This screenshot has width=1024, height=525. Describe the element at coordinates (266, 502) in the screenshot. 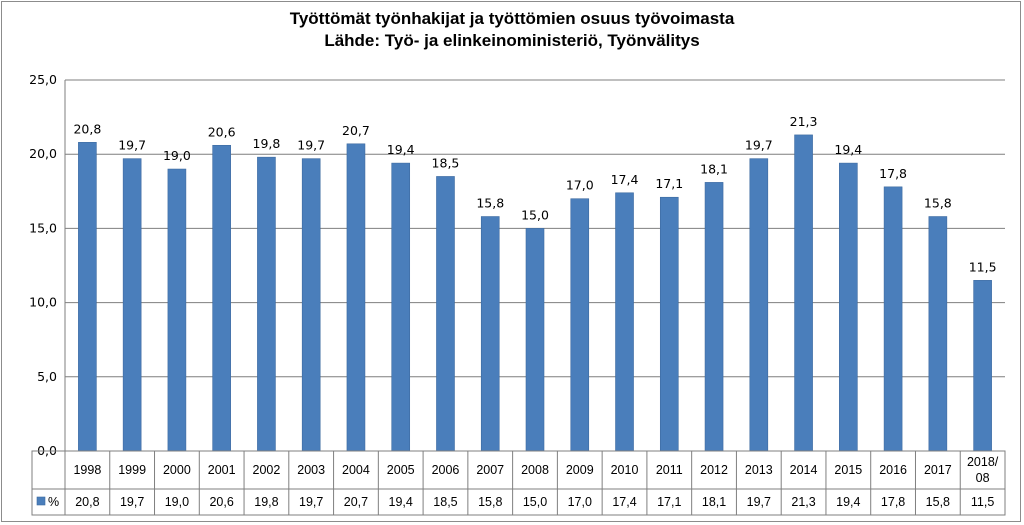

I see `data-table-value: 19,8` at that location.